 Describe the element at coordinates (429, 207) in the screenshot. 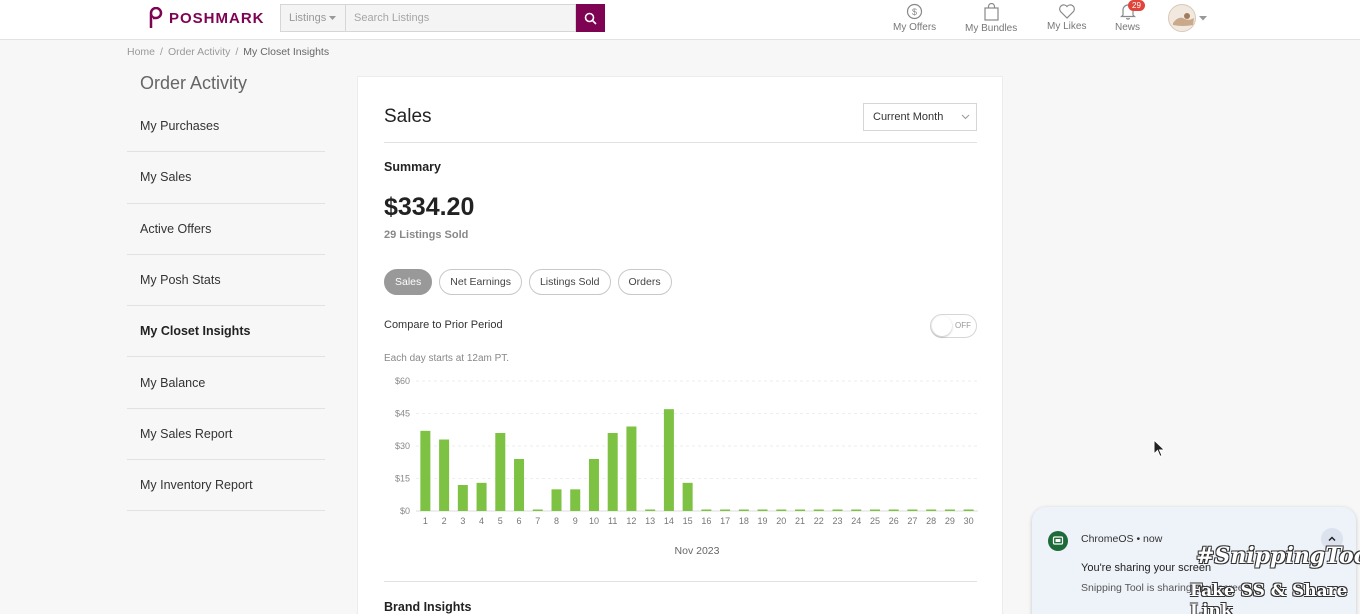

I see `sales-amount: $334.20` at that location.